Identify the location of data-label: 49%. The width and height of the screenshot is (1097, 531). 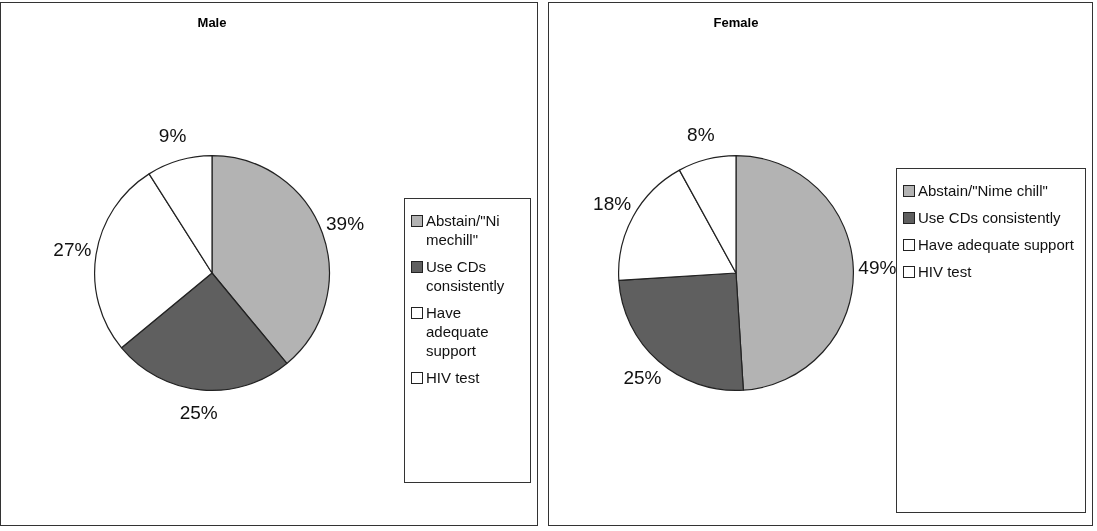
(877, 267).